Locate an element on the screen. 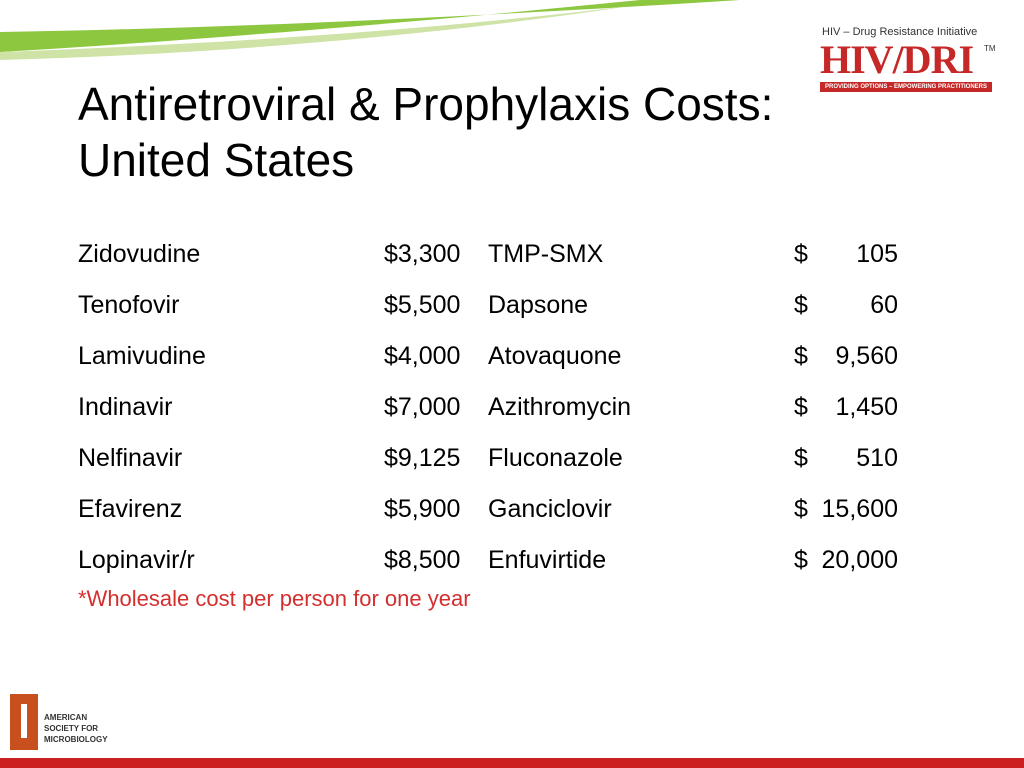  table-row: Lamivudine $4,000 Atovaquone $9,560 is located at coordinates (488, 356).